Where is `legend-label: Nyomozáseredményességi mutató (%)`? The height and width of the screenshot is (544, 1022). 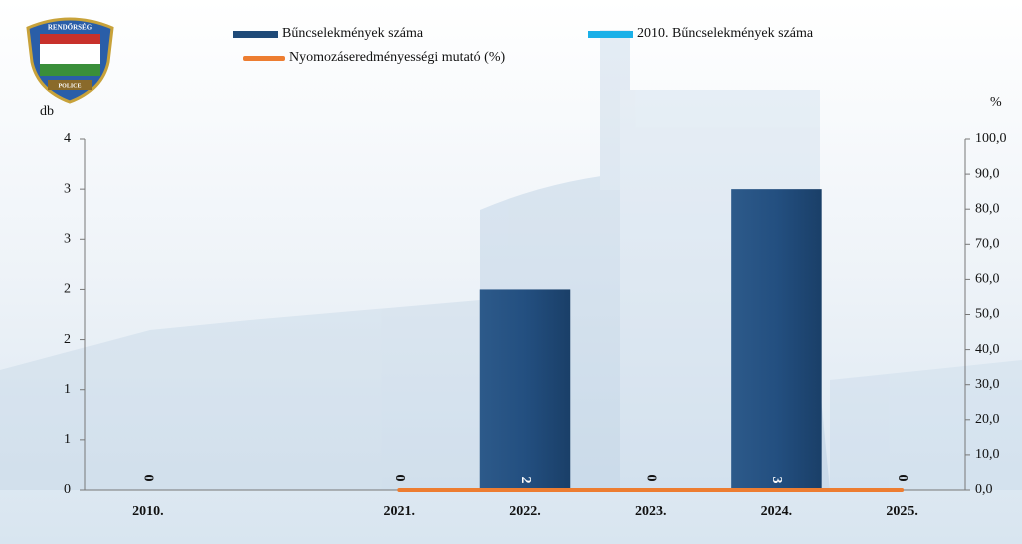
legend-label: Nyomozáseredményességi mutató (%) is located at coordinates (397, 57).